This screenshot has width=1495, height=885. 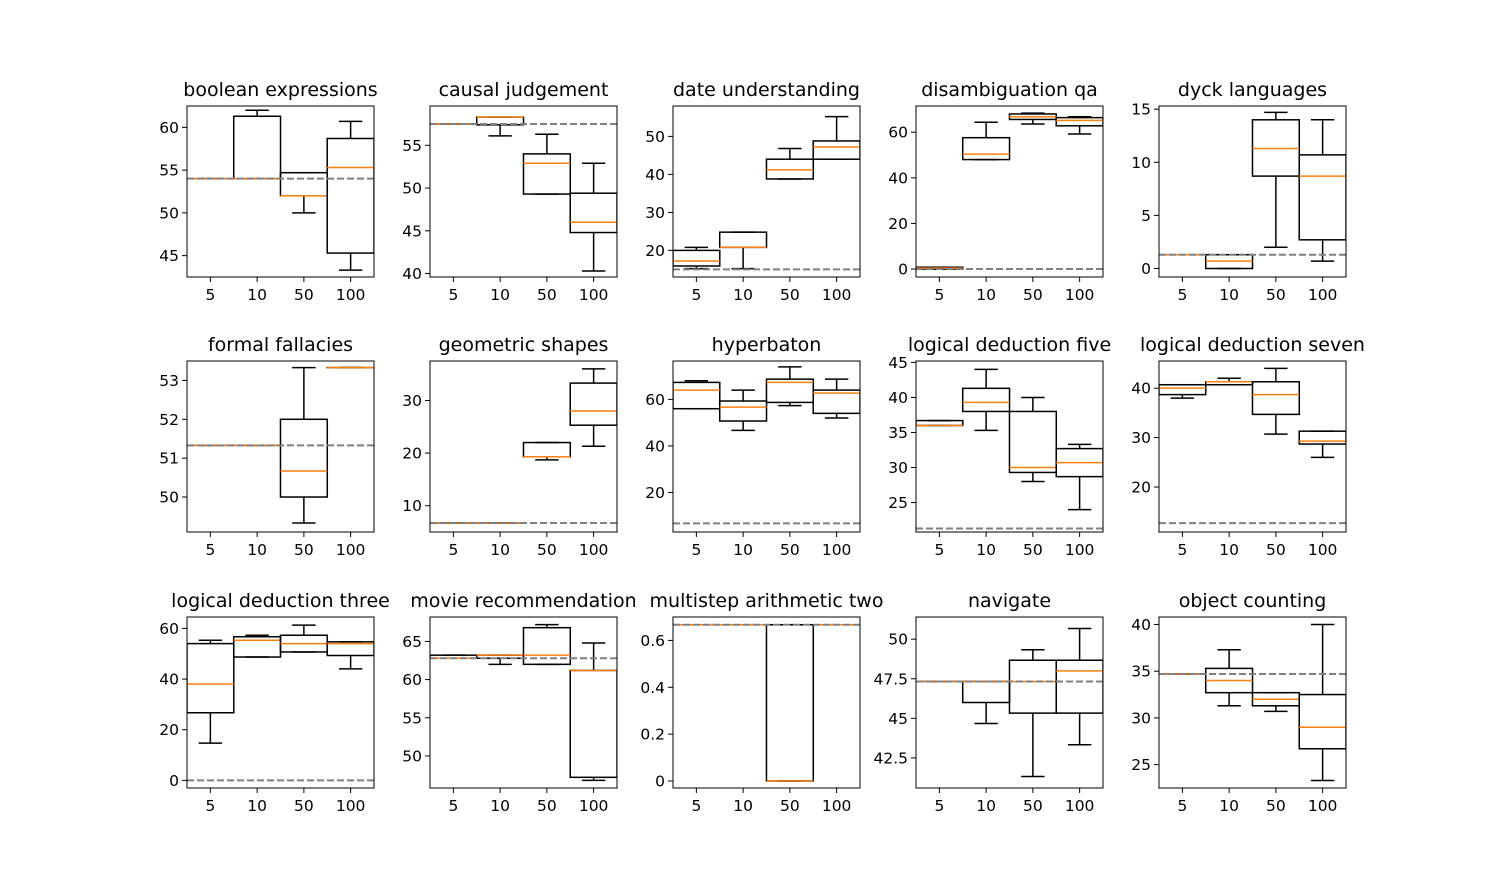 I want to click on subplot-boolean-expressions: boolean expressions 45 50 55 60 5 10 50 100, so click(x=268, y=191).